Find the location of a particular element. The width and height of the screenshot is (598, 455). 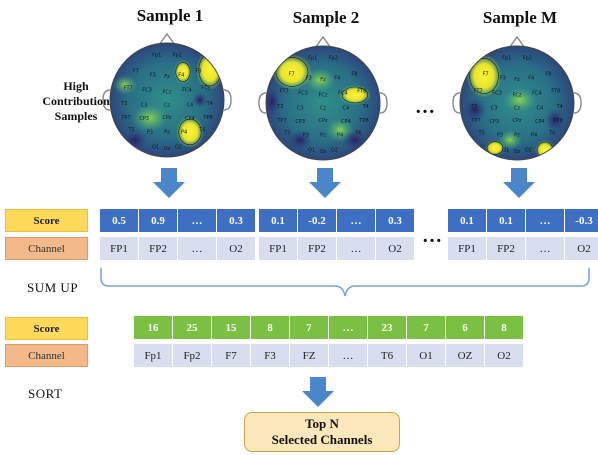

sample-score-cell: 0.1 is located at coordinates (467, 220).